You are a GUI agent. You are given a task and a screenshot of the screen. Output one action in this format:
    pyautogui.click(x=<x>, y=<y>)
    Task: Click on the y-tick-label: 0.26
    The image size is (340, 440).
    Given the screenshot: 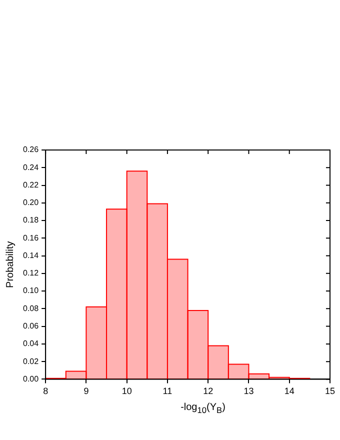 What is the action you would take?
    pyautogui.click(x=31, y=149)
    